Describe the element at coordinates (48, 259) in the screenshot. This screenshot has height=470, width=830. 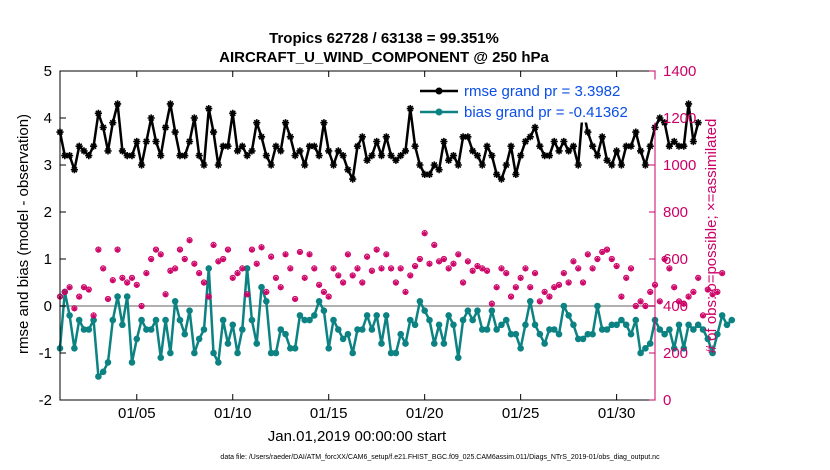
I see `y-tick-label: 1` at that location.